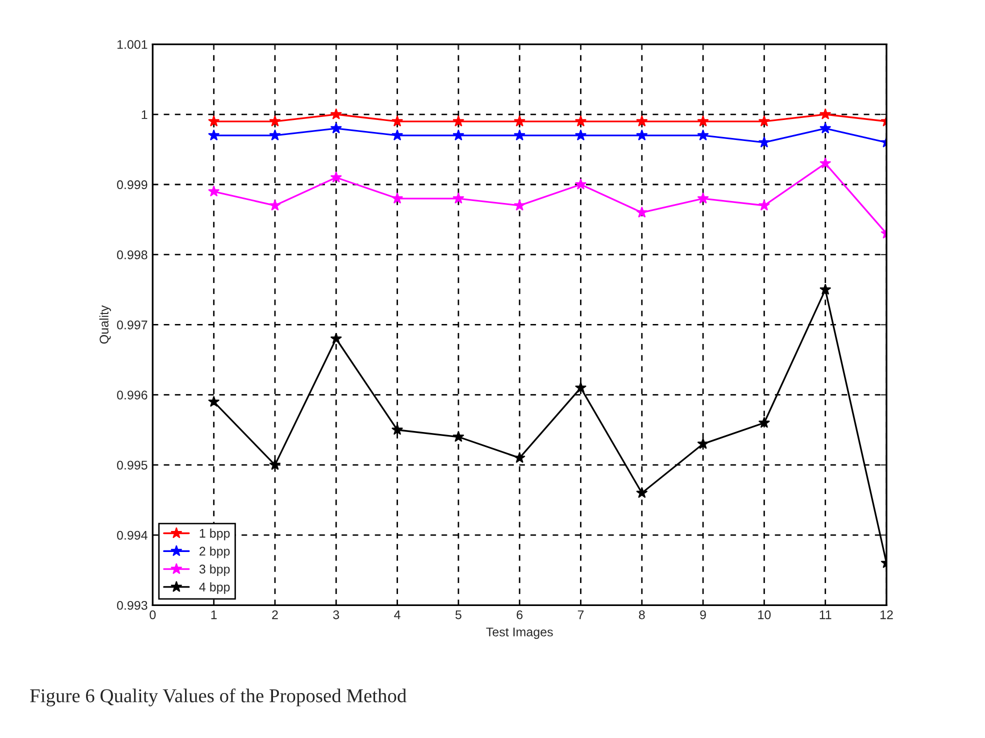 The image size is (985, 738). What do you see at coordinates (132, 44) in the screenshot?
I see `y-tick-label: 1.001` at bounding box center [132, 44].